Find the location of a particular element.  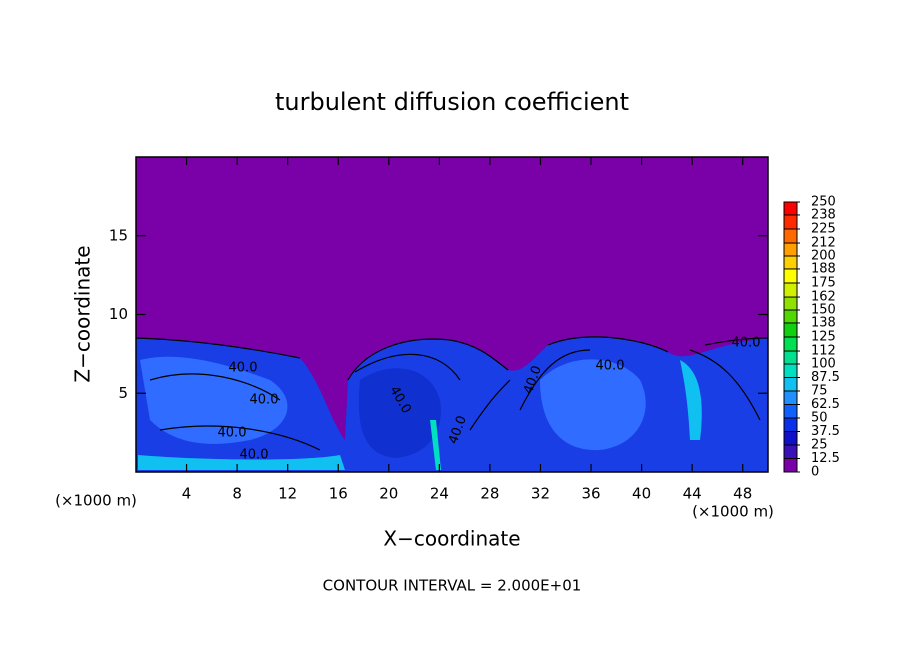

colorbar-label: 238 is located at coordinates (823, 214).